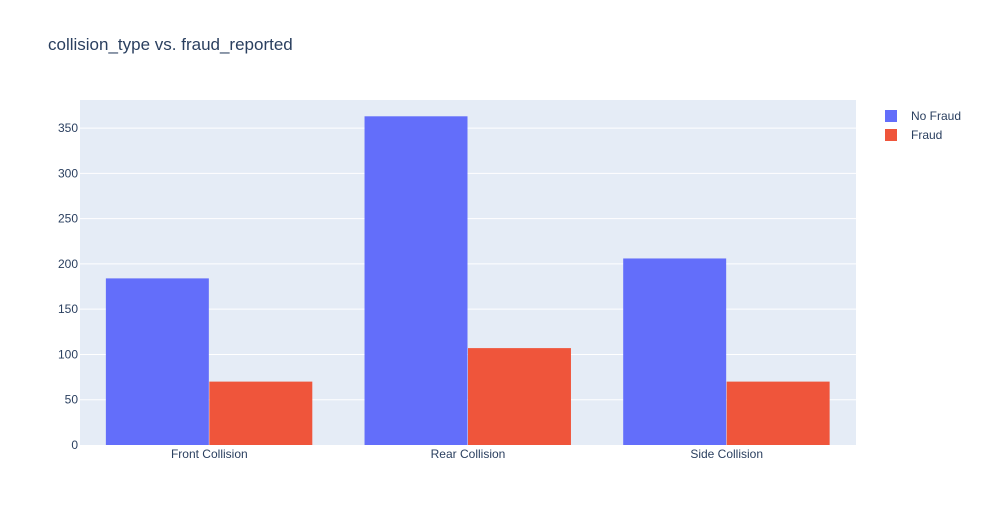 This screenshot has height=525, width=983. Describe the element at coordinates (68, 128) in the screenshot. I see `y-tick-label-350: 350` at that location.